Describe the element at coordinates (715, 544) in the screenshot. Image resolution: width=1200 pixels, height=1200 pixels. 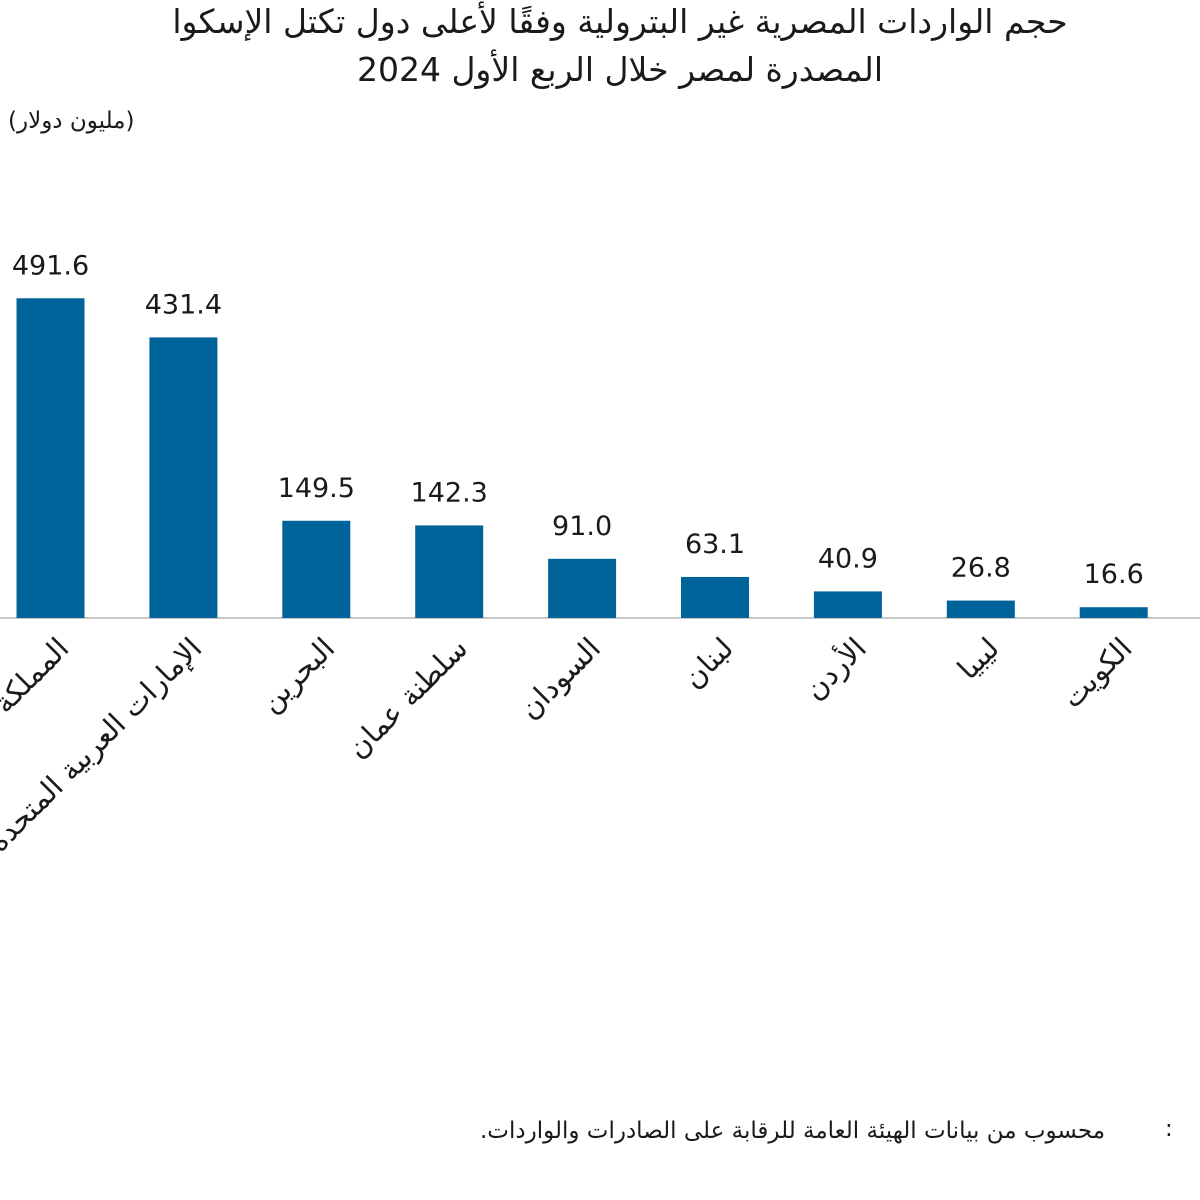
I see `data-label: 63.1` at that location.